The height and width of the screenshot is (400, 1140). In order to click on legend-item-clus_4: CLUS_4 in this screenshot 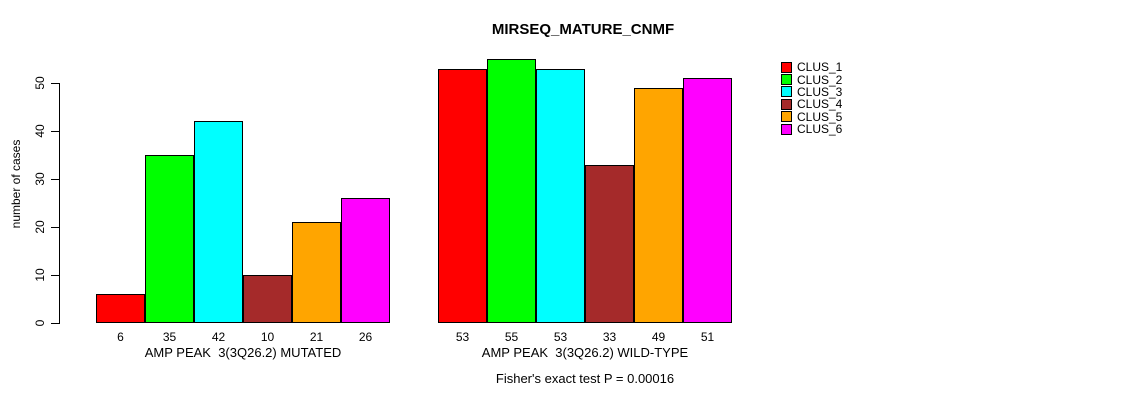, I will do `click(812, 104)`.